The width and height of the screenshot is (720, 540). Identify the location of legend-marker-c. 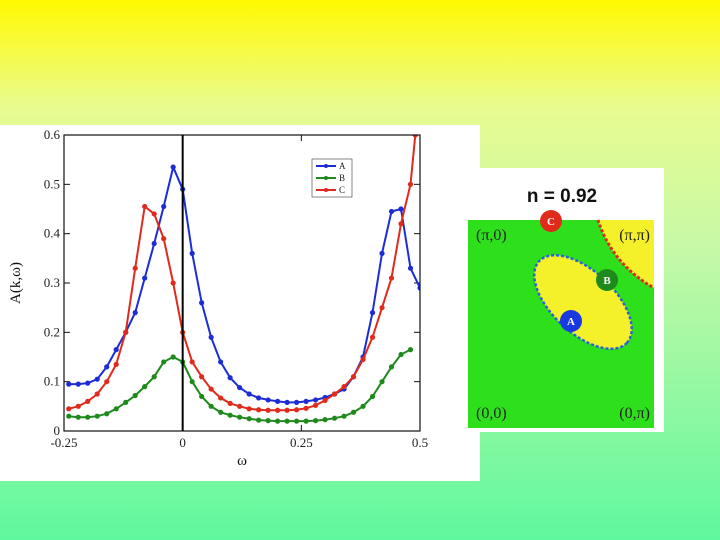
(326, 190).